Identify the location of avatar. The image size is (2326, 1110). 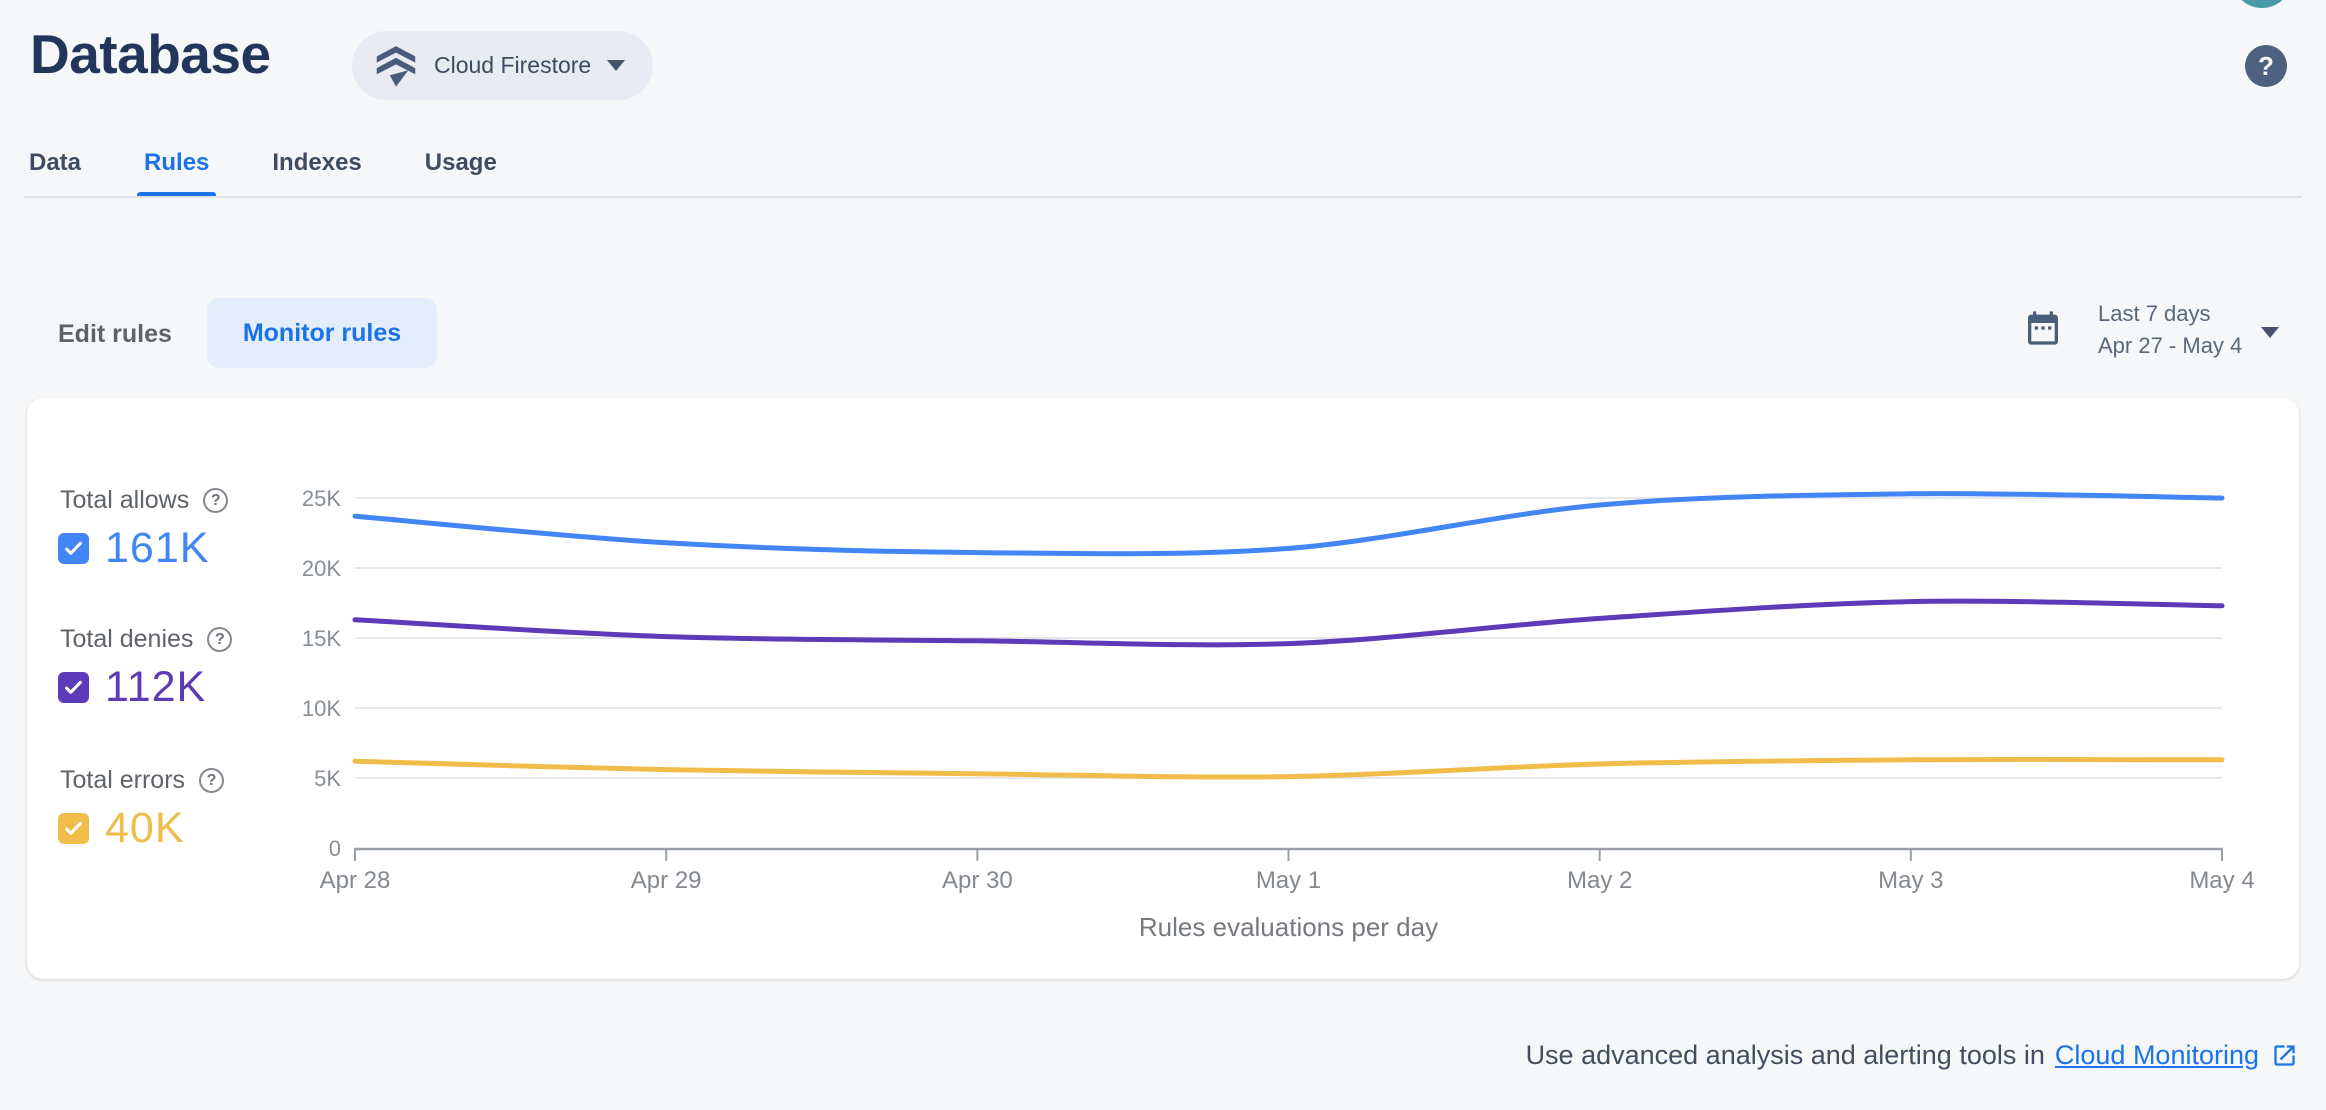
(2262, 4).